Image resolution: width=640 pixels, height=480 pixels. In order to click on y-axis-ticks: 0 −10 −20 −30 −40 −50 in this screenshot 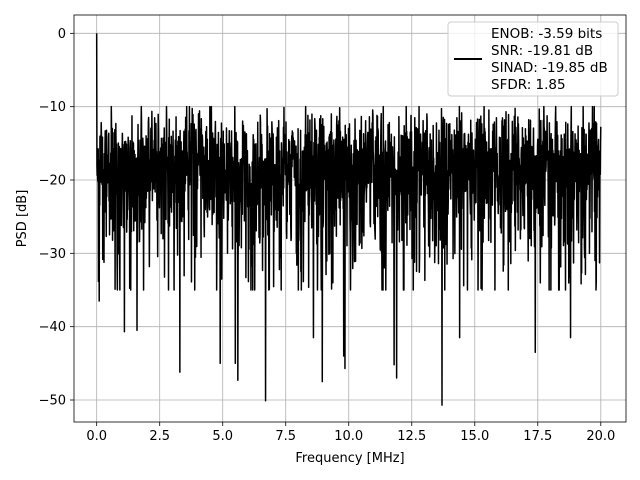, I will do `click(56, 218)`.